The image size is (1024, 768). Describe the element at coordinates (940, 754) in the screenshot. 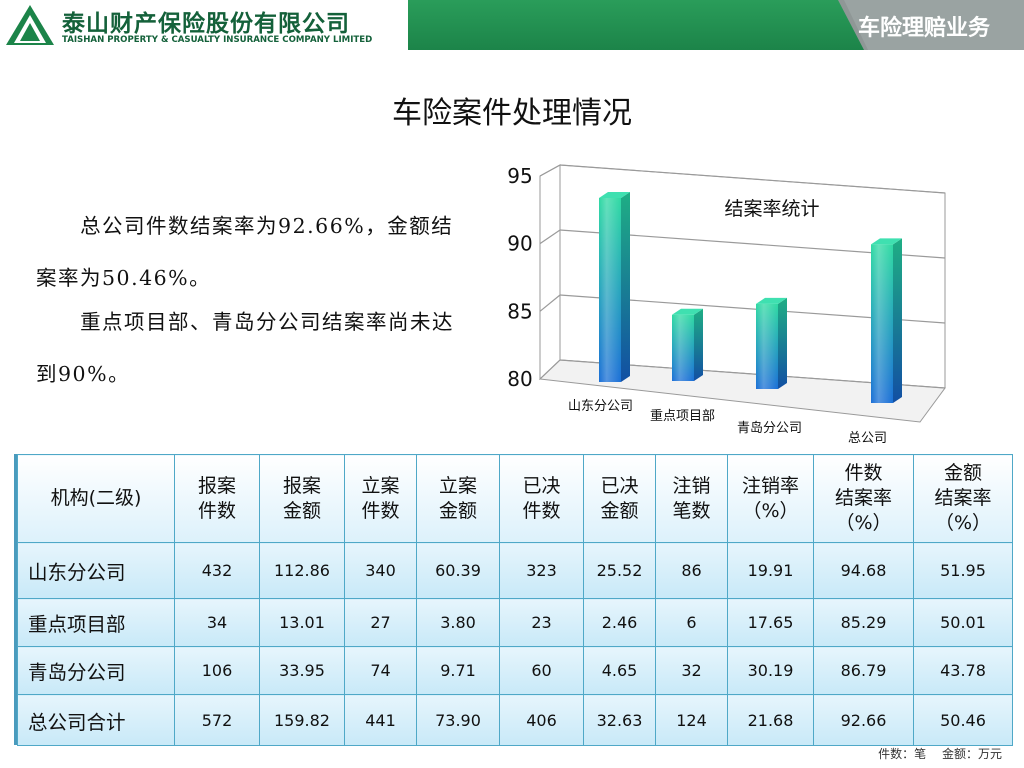

I see `unit-note: 件数：笔 金额：万元` at that location.